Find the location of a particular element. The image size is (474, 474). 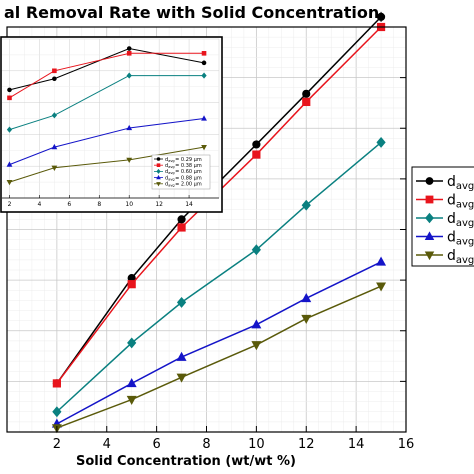

inset-legend-entry: davg= 0.88 µm is located at coordinates (178, 177).